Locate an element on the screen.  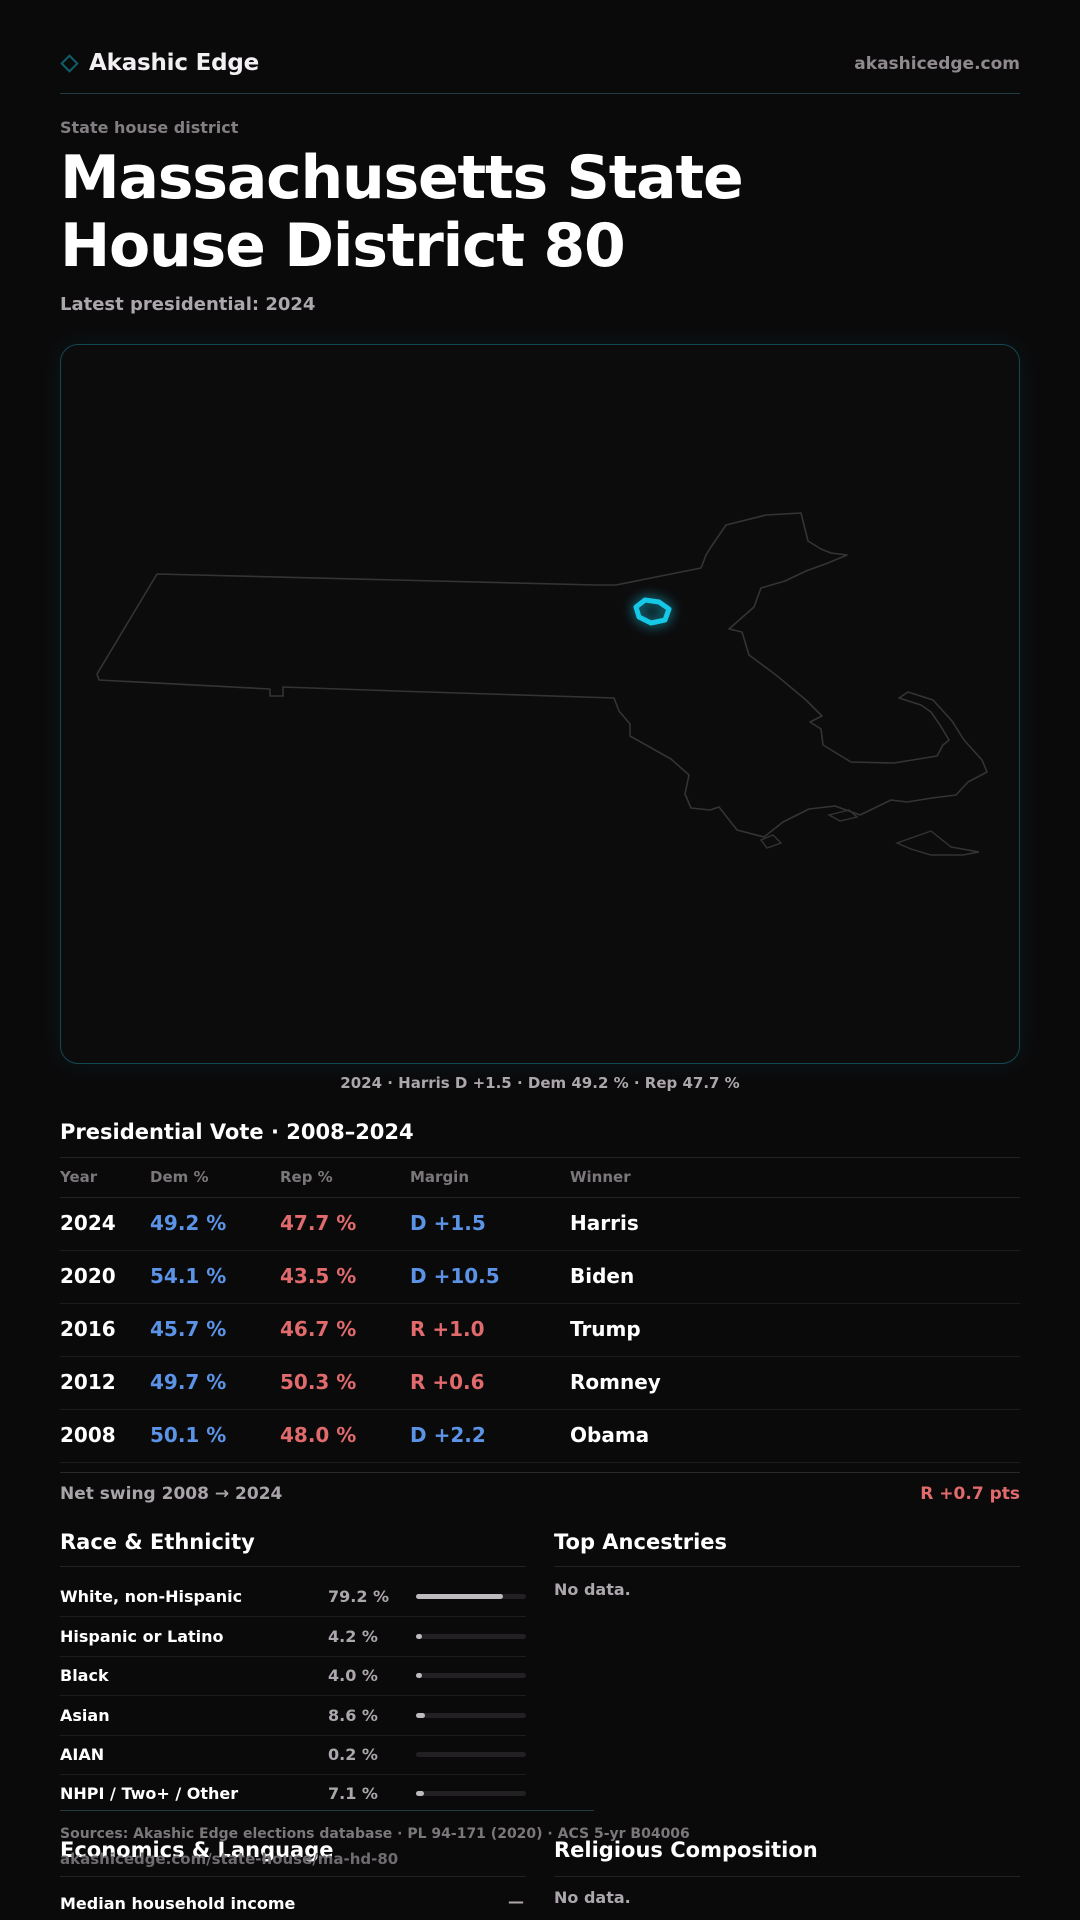
top-ancestries-title: Top Ancestries is located at coordinates (641, 1542).